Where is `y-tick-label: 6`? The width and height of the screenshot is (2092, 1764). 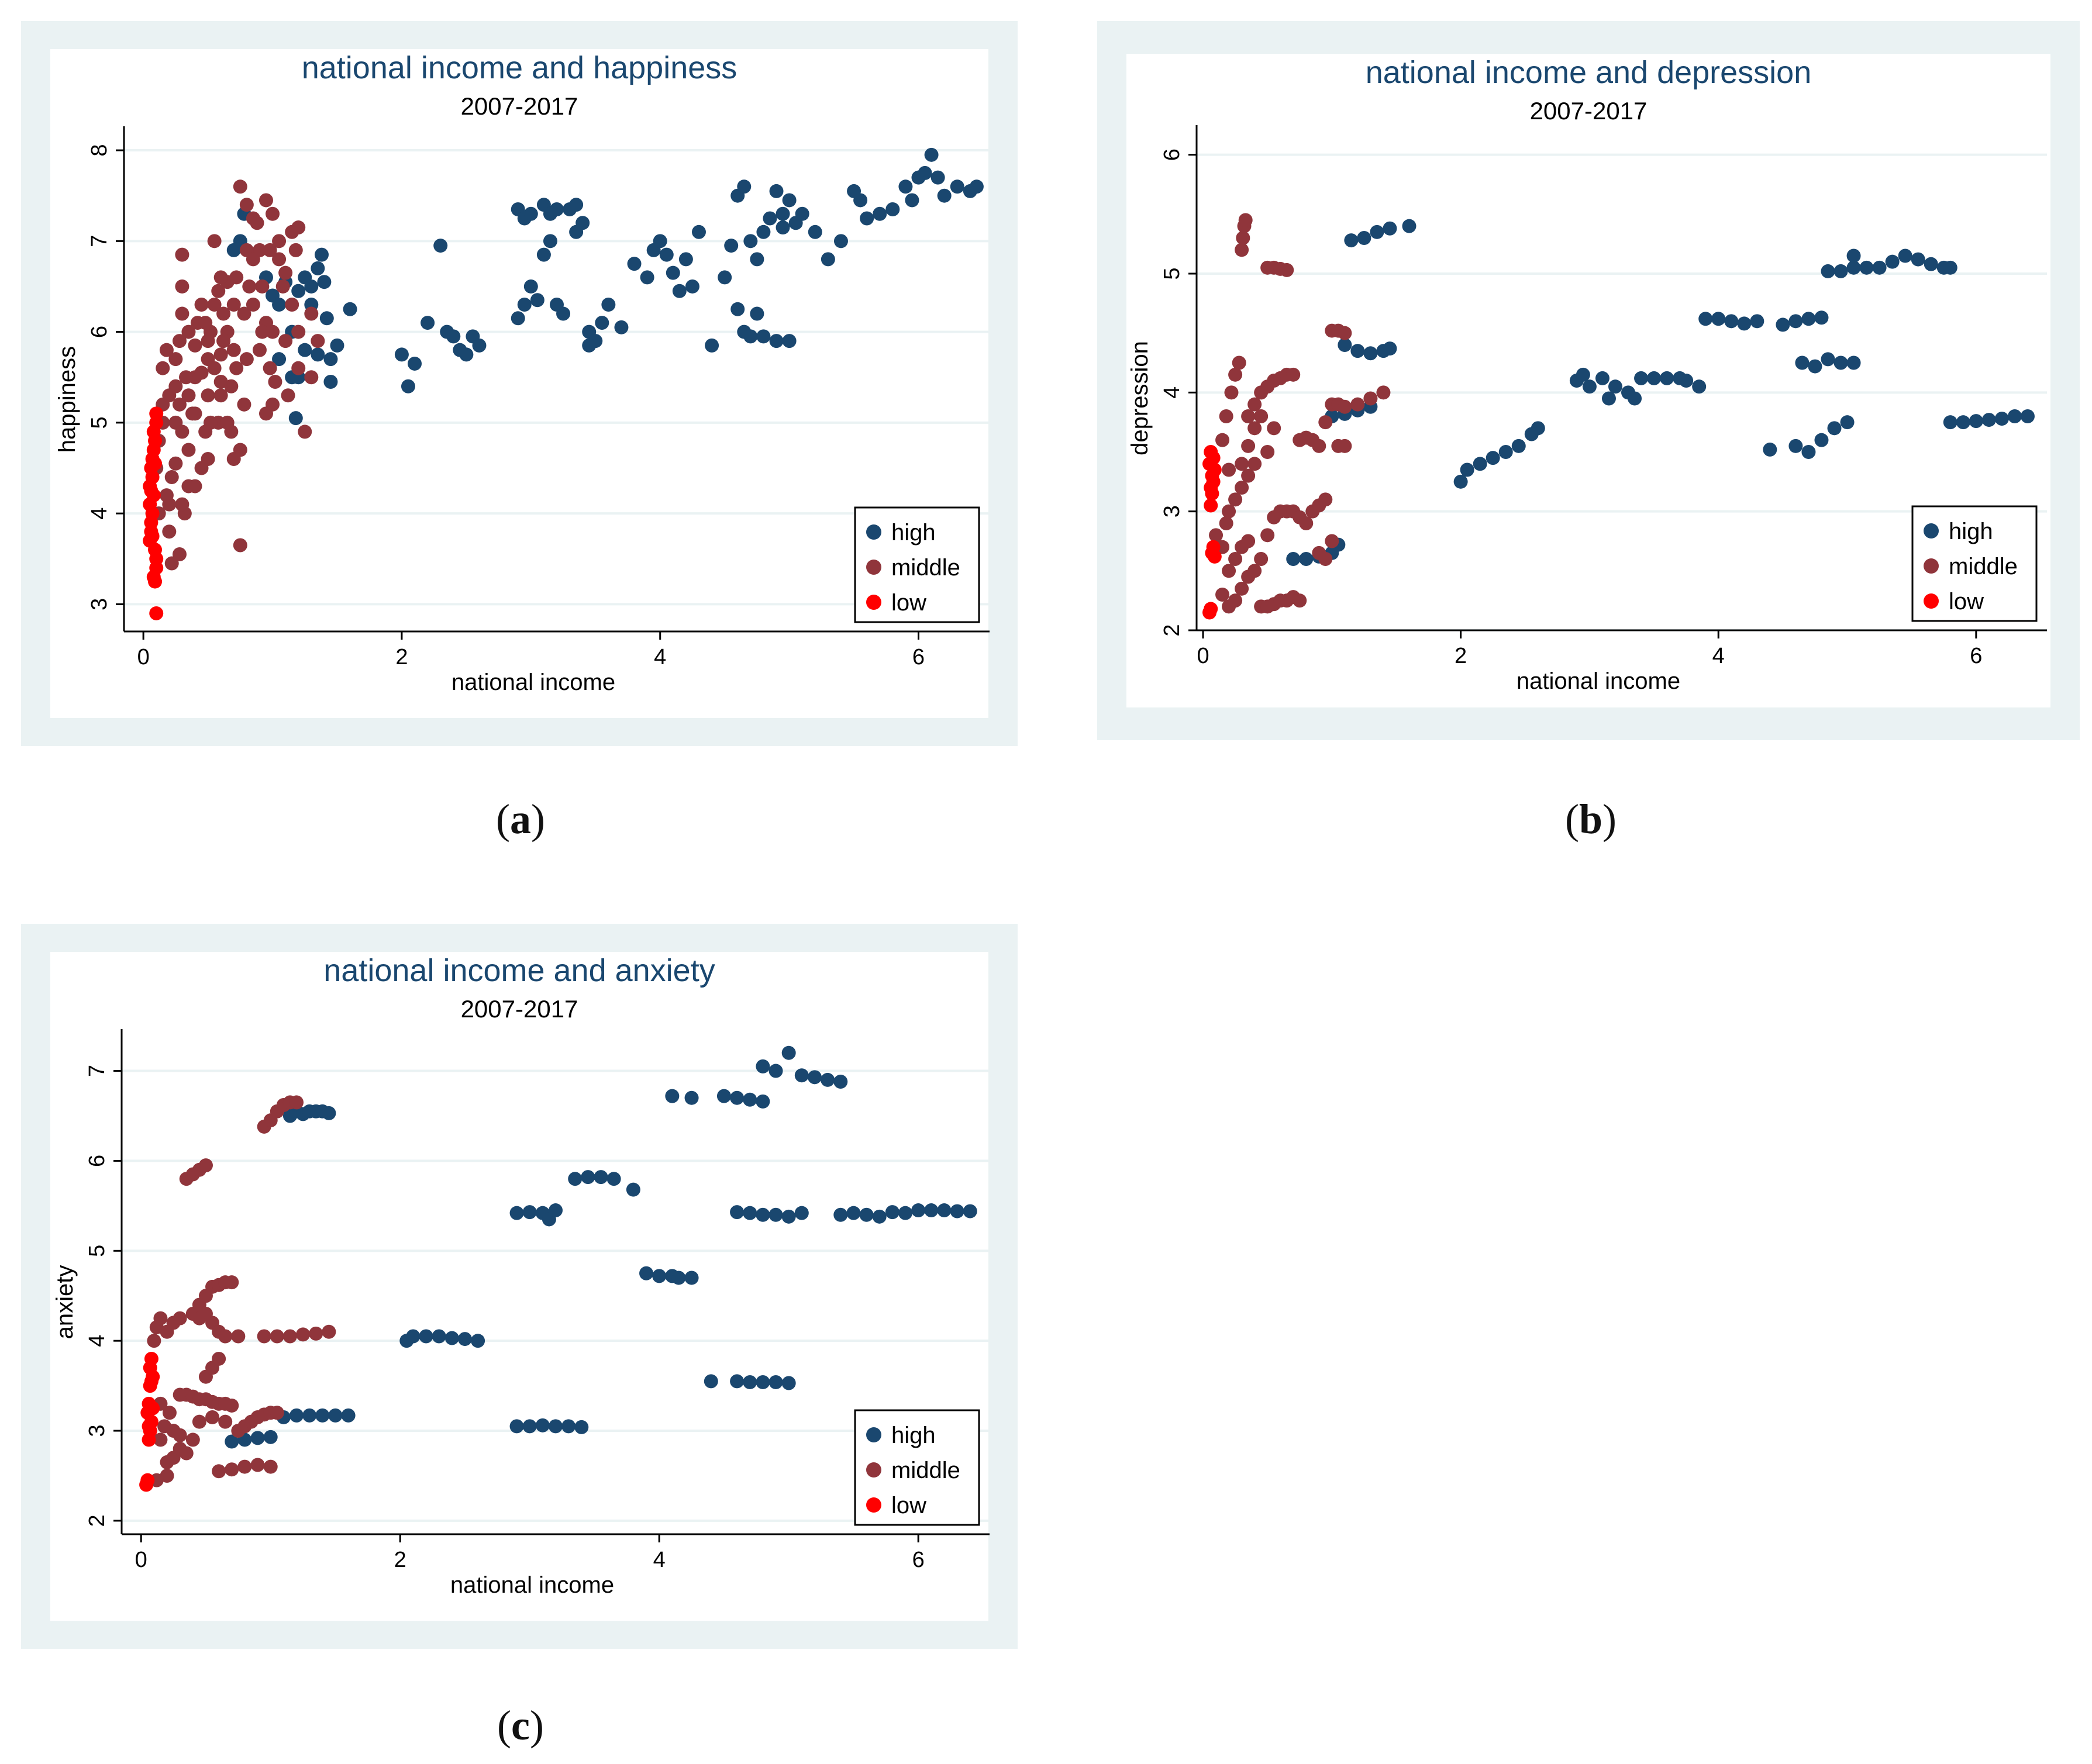
y-tick-label: 6 is located at coordinates (97, 1161).